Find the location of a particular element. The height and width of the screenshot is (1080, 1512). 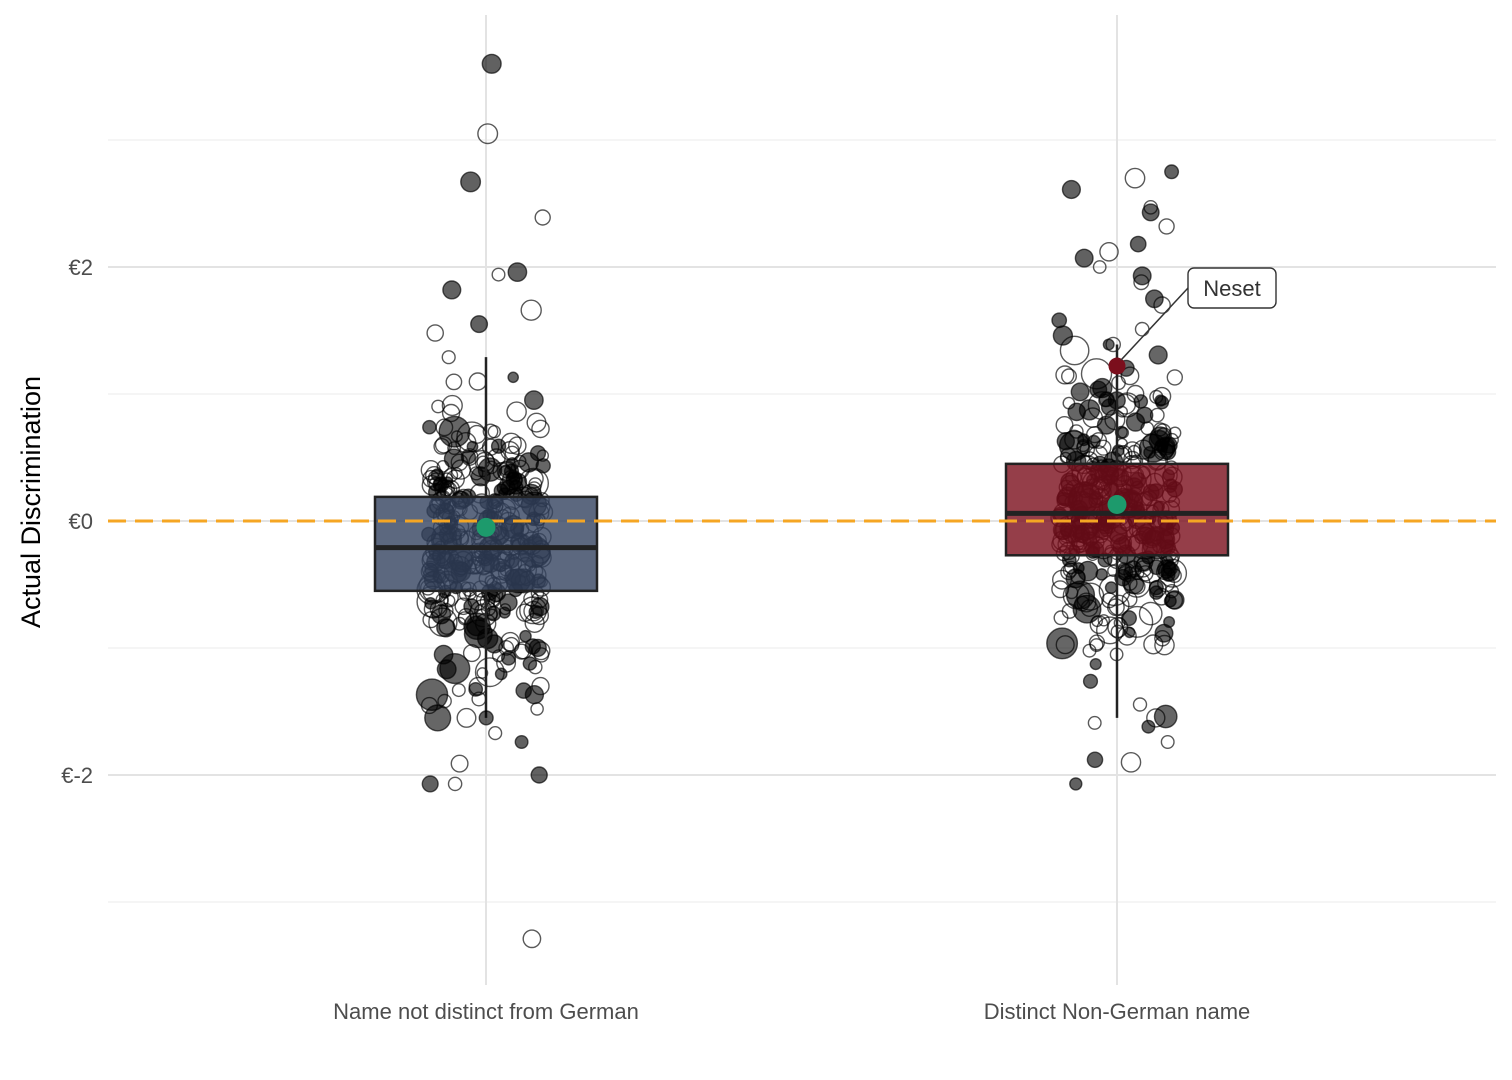

annotation-leader is located at coordinates (1154, 324).